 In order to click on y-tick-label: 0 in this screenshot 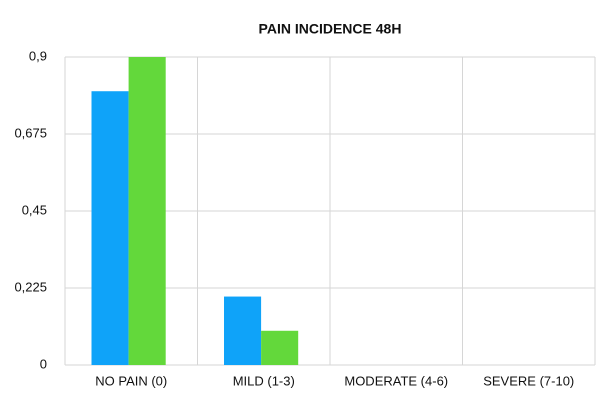, I will do `click(43, 363)`.